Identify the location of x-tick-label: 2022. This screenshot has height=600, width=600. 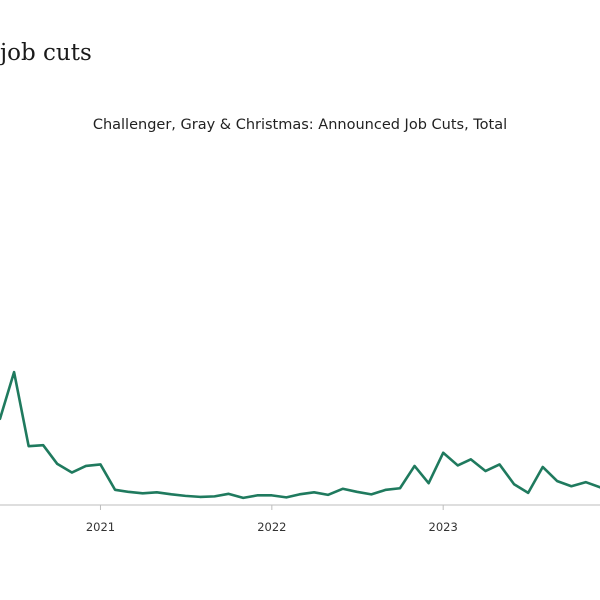
(271, 527).